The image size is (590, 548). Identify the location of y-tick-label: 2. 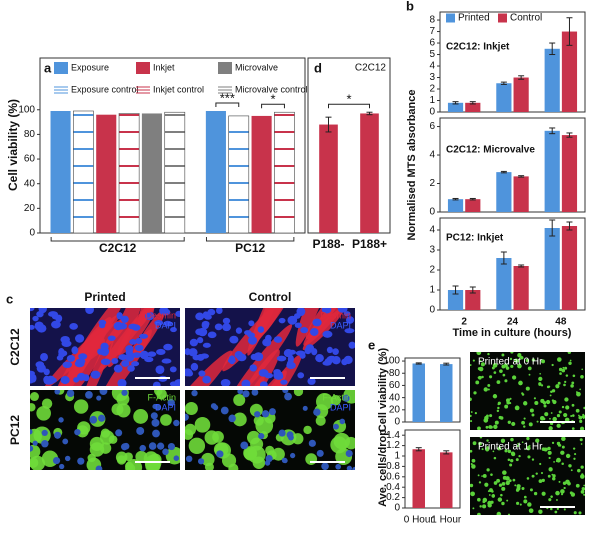
(432, 89).